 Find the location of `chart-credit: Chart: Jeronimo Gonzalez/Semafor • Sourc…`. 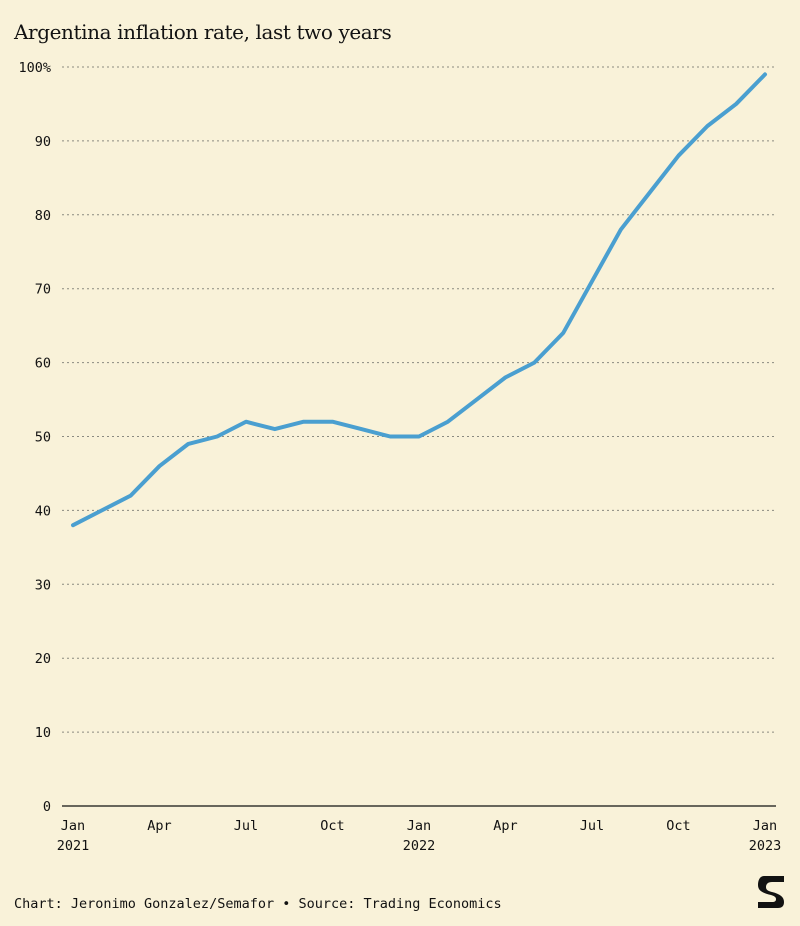

chart-credit: Chart: Jeronimo Gonzalez/Semafor • Sourc… is located at coordinates (258, 904).